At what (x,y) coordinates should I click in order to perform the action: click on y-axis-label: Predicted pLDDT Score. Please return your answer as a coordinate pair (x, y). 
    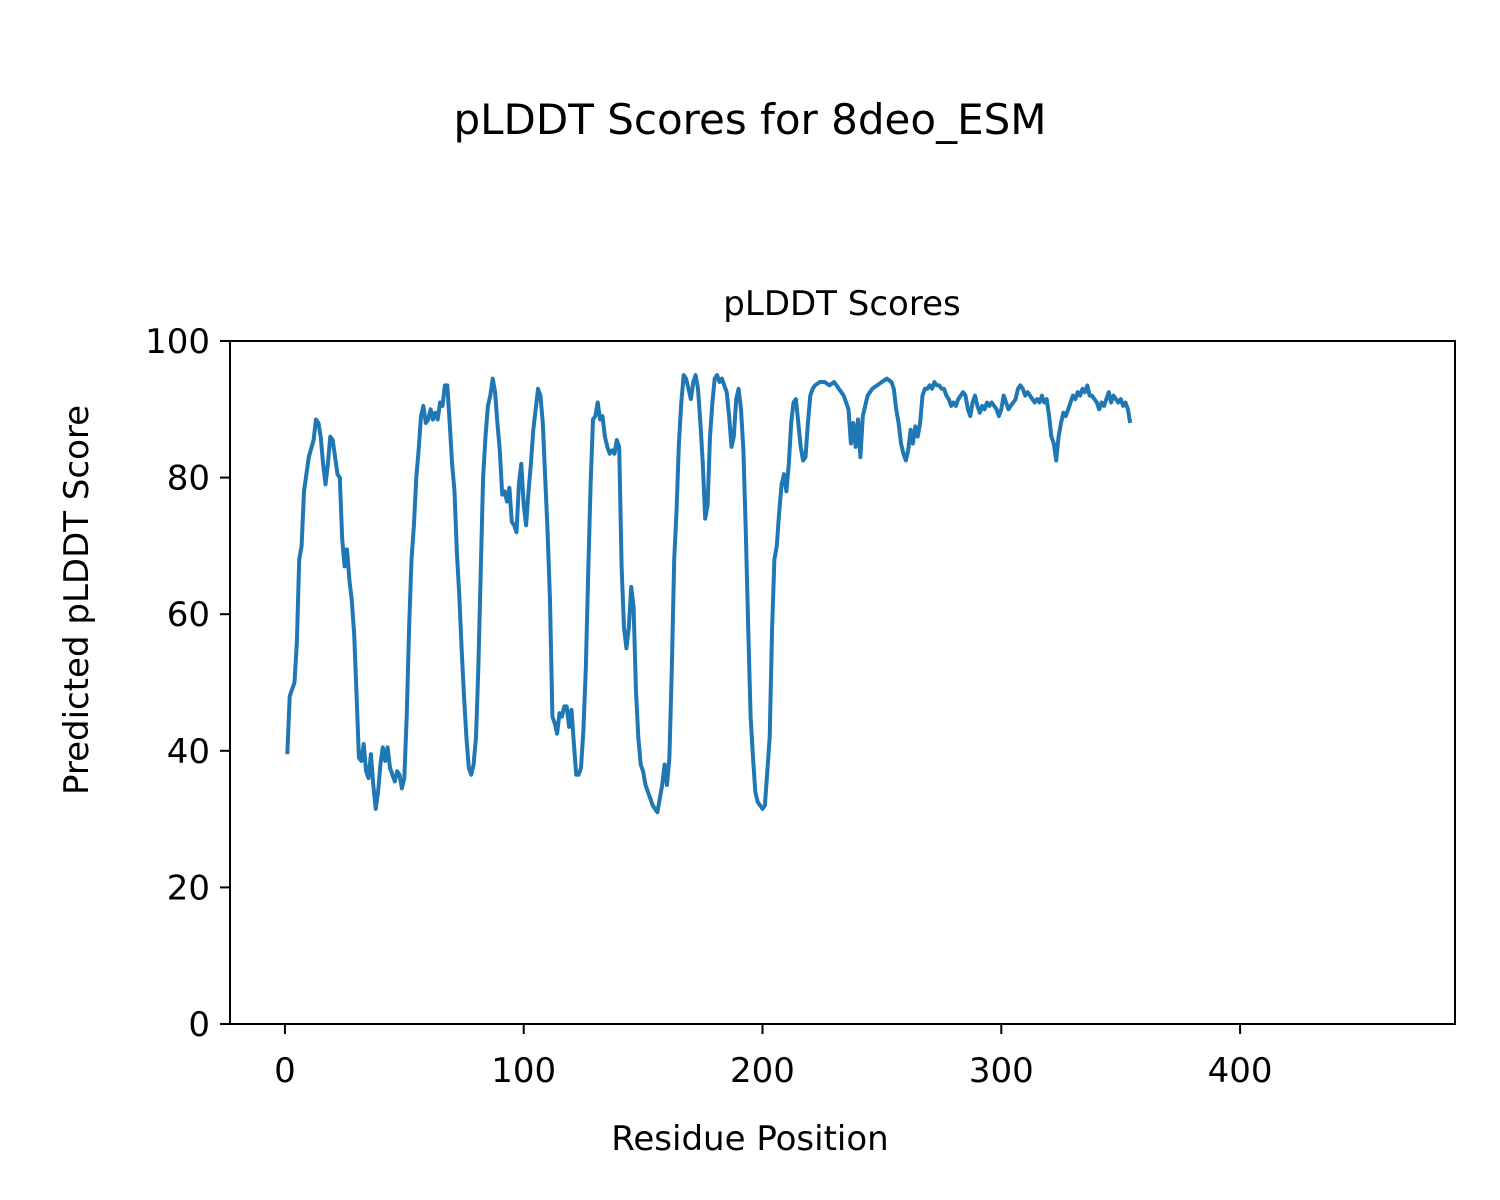
    Looking at the image, I should click on (77, 600).